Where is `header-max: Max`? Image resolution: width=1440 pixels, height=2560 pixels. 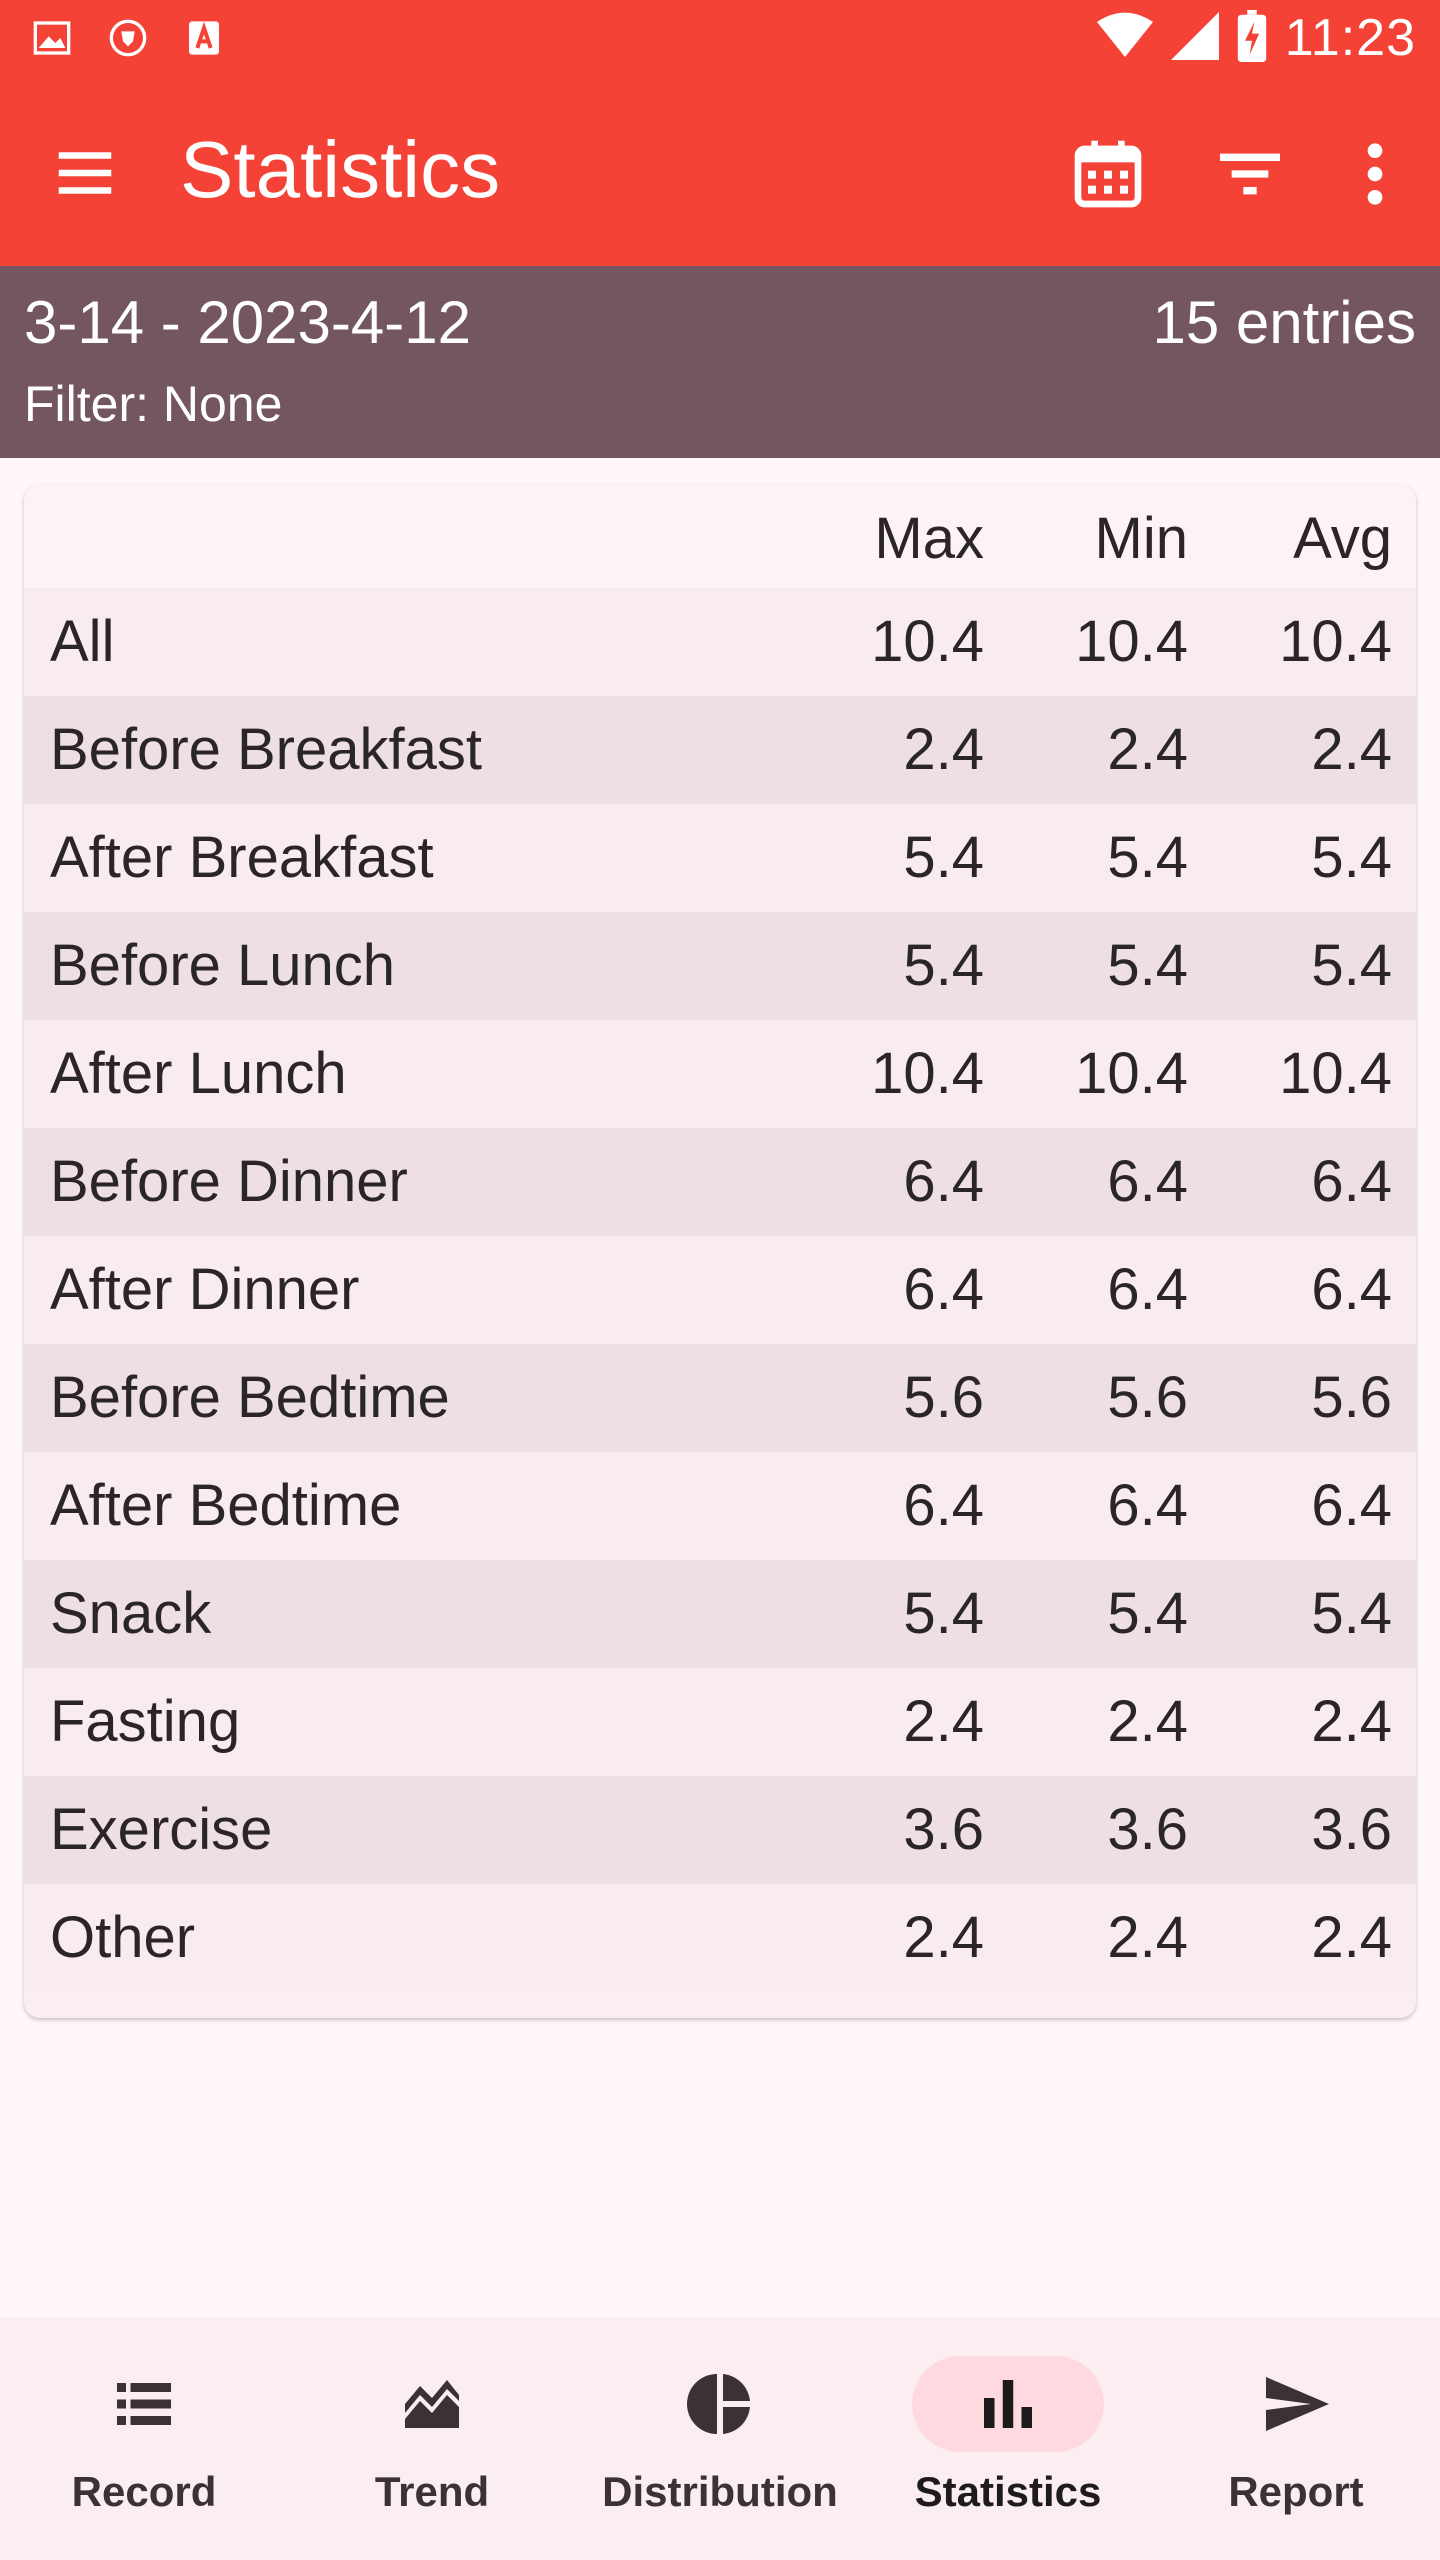
header-max: Max is located at coordinates (929, 538).